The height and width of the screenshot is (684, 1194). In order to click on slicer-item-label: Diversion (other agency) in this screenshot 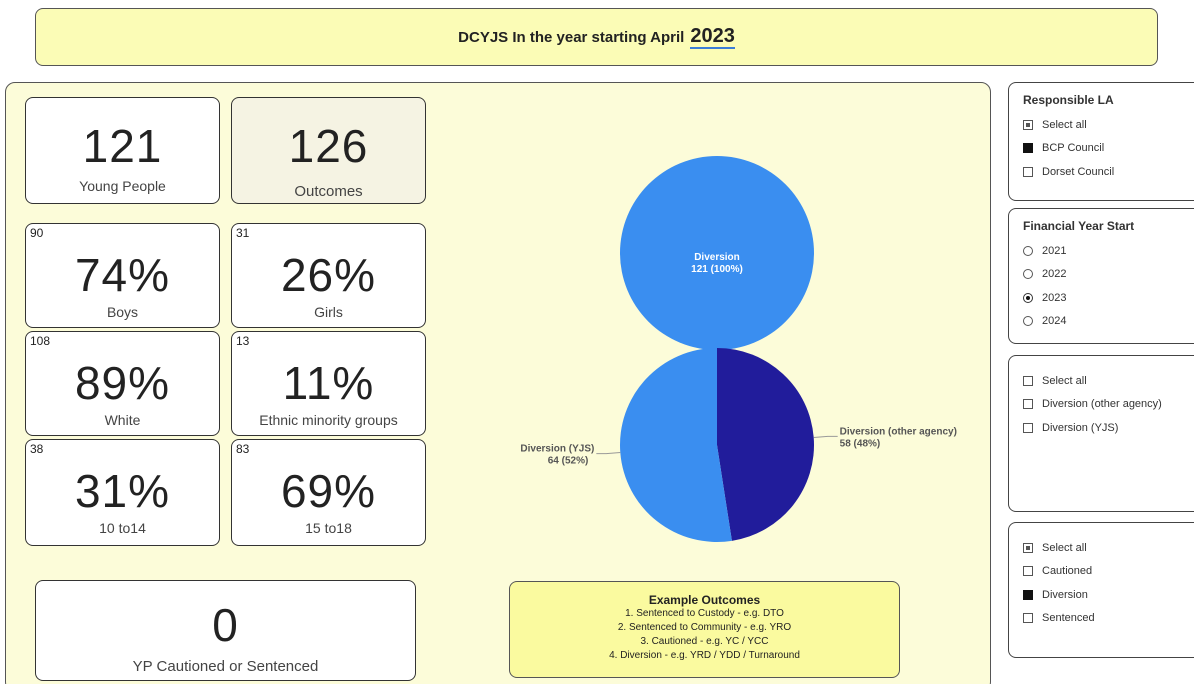, I will do `click(1102, 404)`.